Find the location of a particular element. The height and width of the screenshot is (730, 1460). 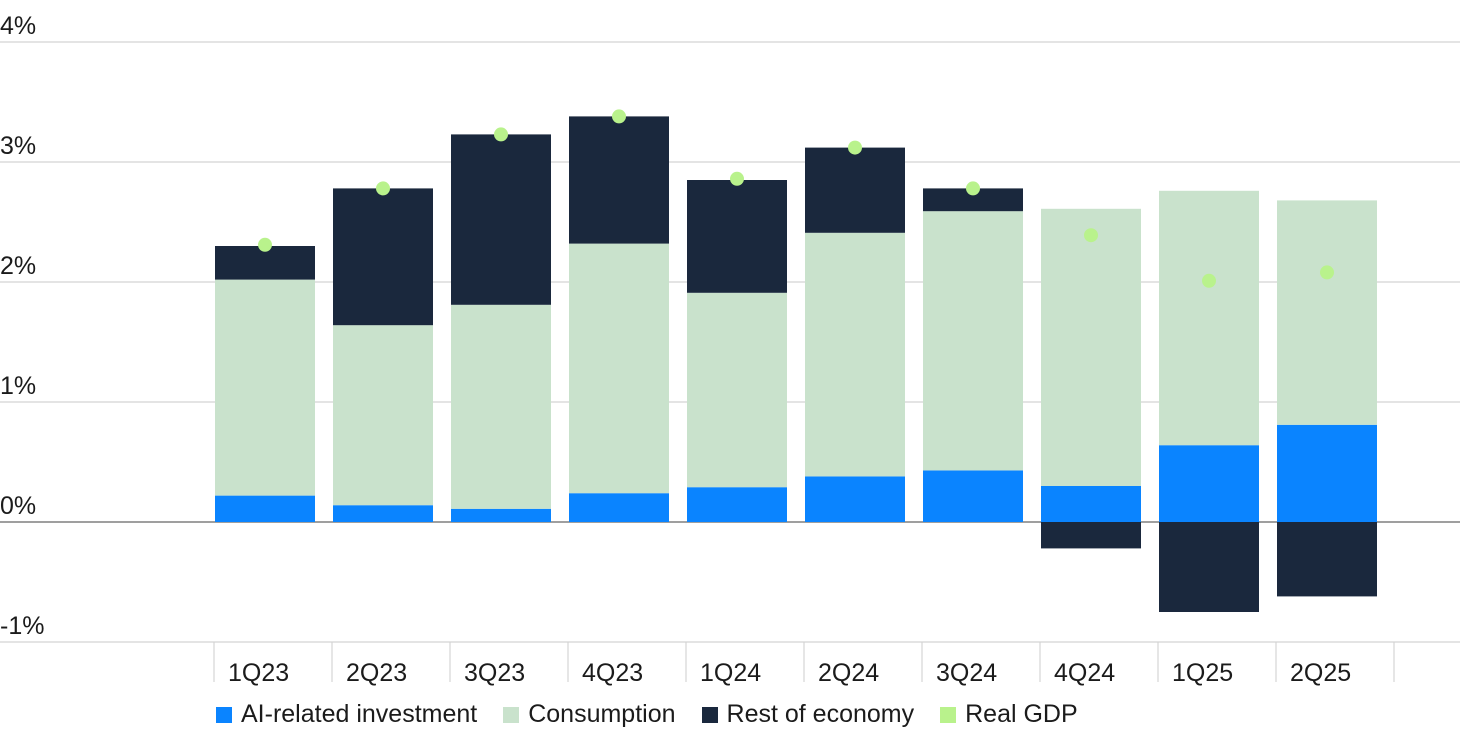

bar-rest-of-economy-4Q23 is located at coordinates (619, 180).